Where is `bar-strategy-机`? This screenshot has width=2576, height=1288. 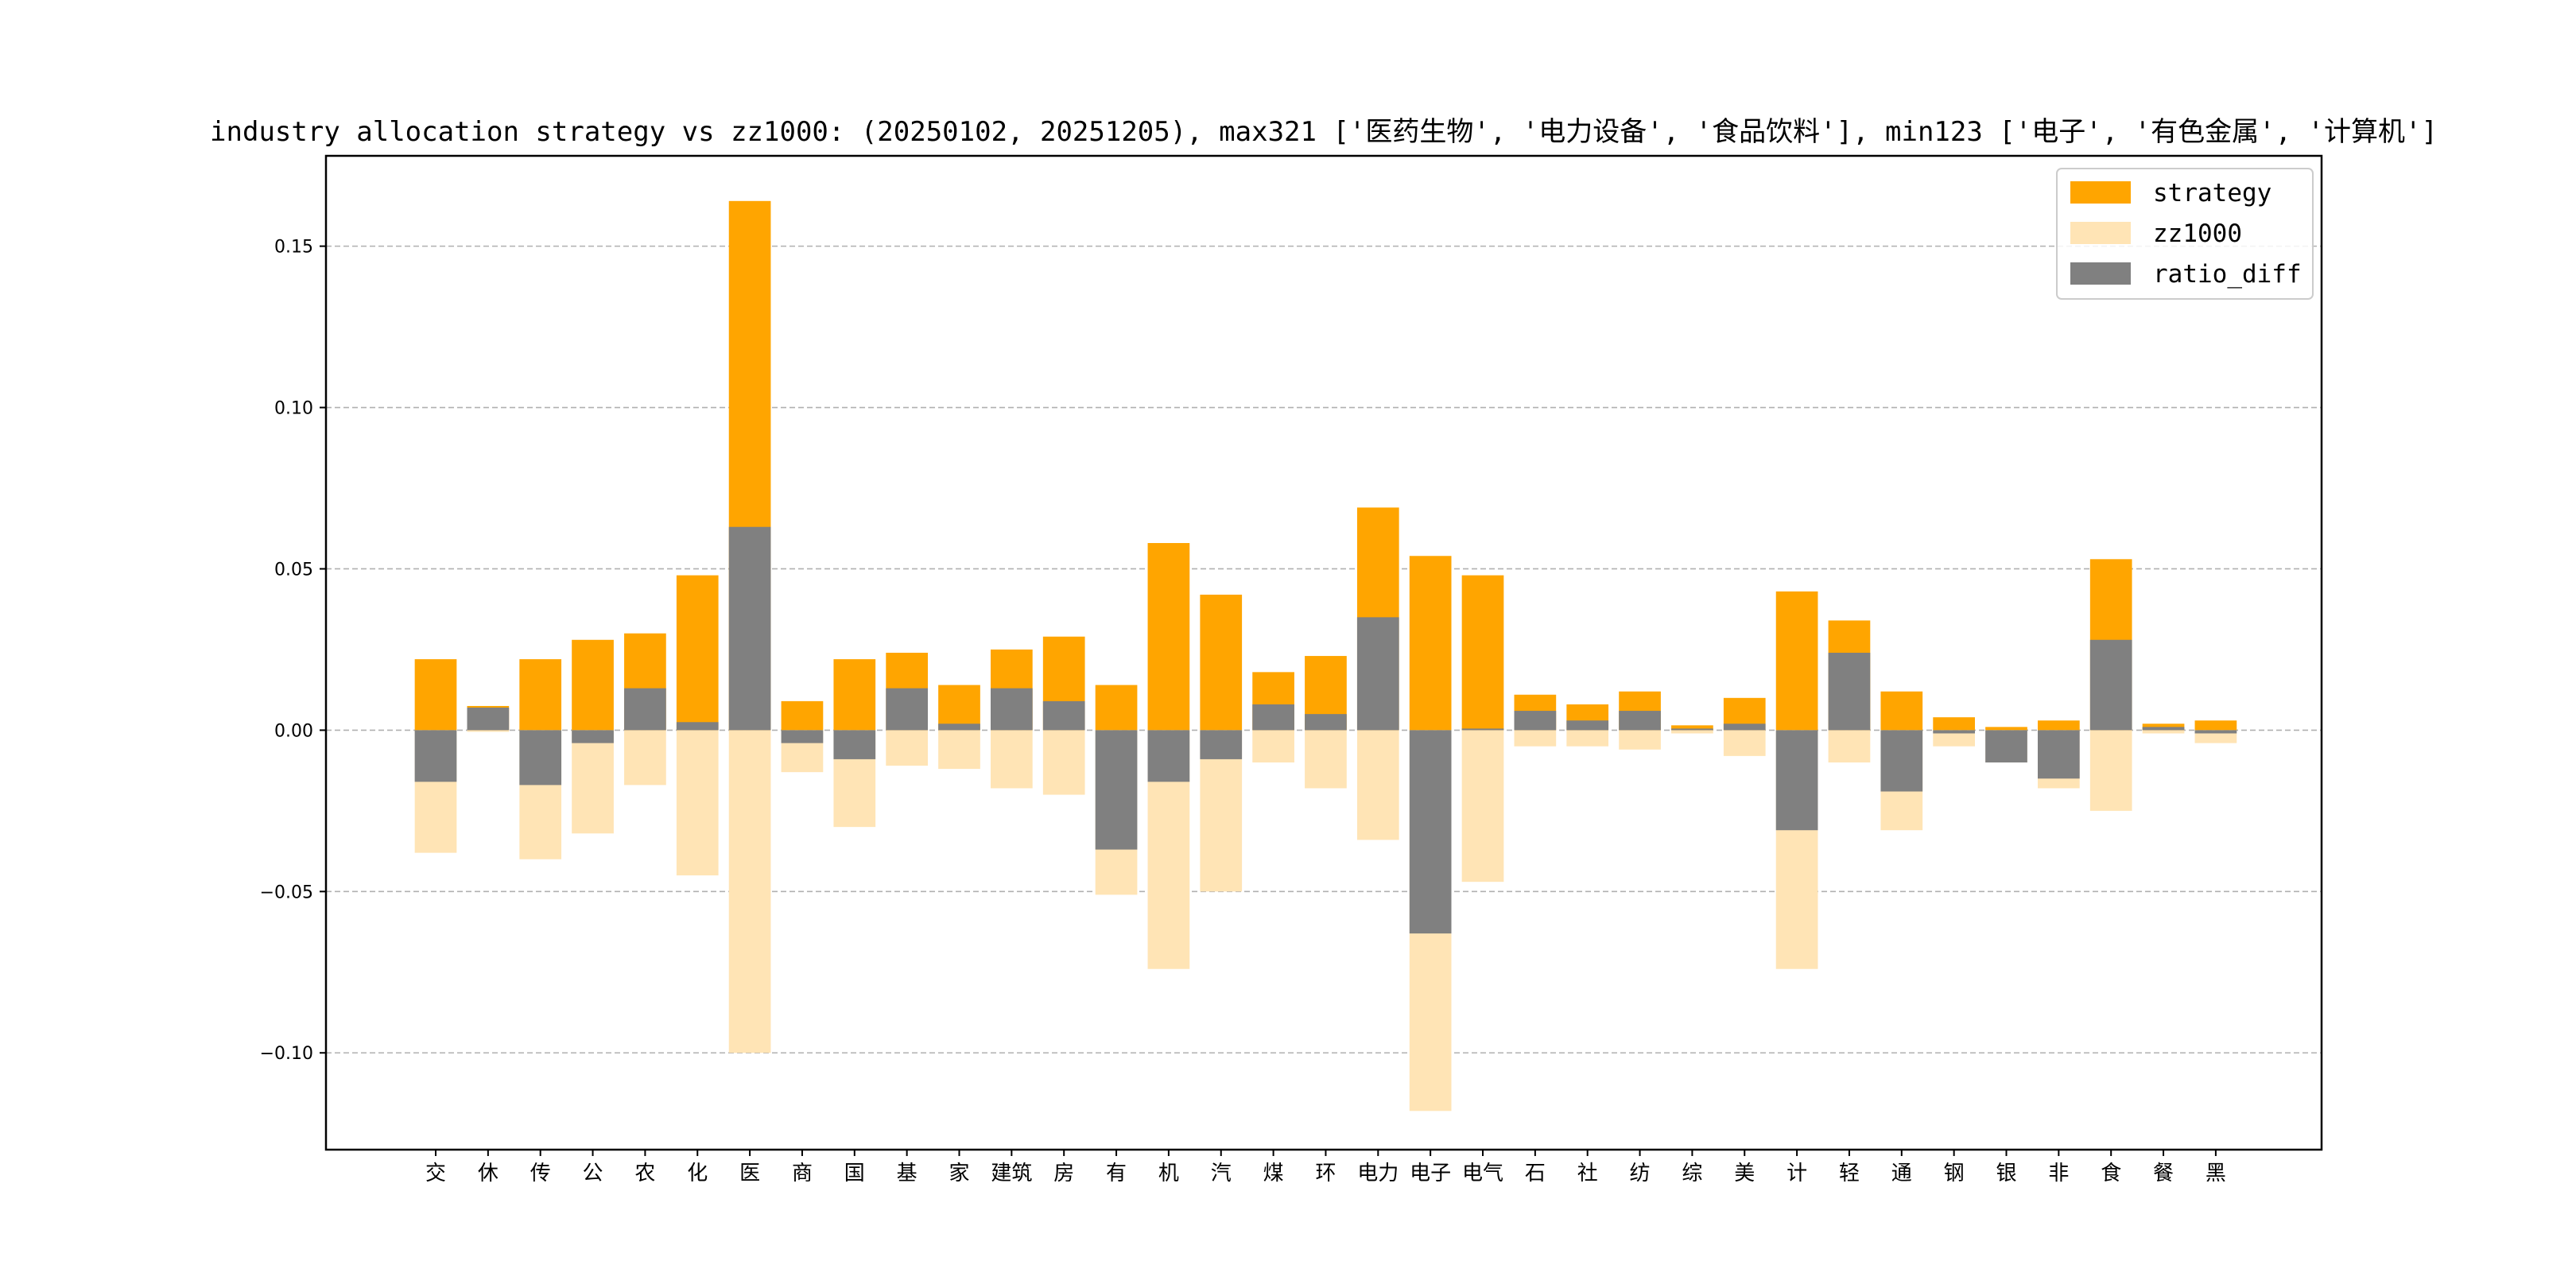
bar-strategy-机 is located at coordinates (1168, 637).